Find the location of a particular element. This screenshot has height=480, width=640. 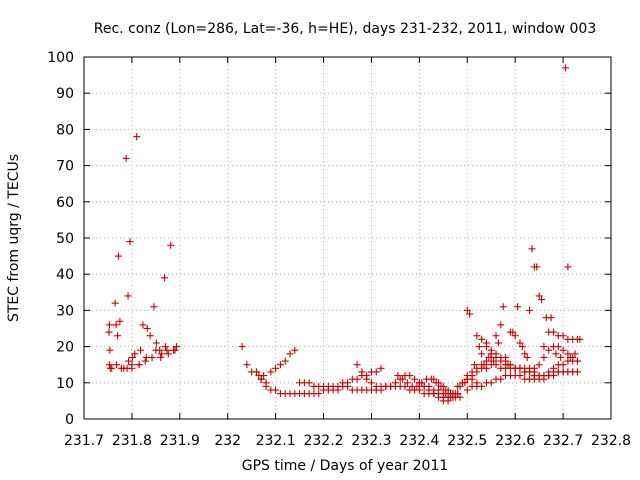

x-tick-label: 232.8 is located at coordinates (611, 441).